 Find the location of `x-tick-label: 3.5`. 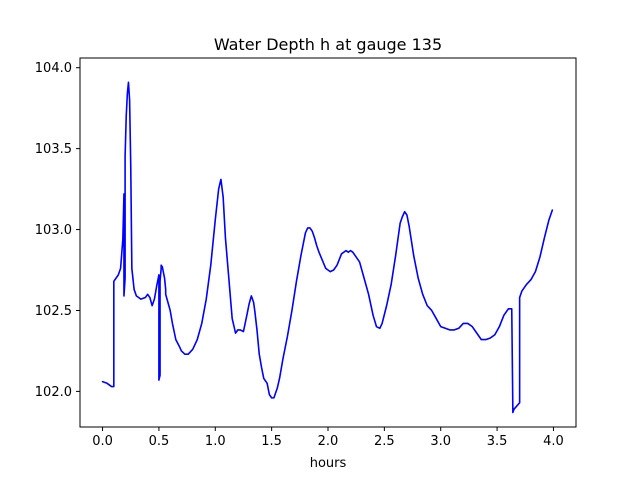

x-tick-label: 3.5 is located at coordinates (497, 441).